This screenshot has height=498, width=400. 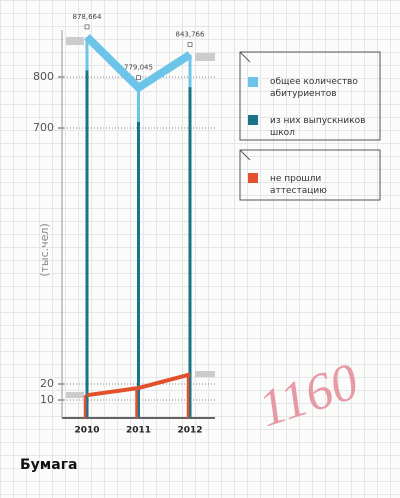 I want to click on y-tick-label: 10, so click(x=47, y=399).